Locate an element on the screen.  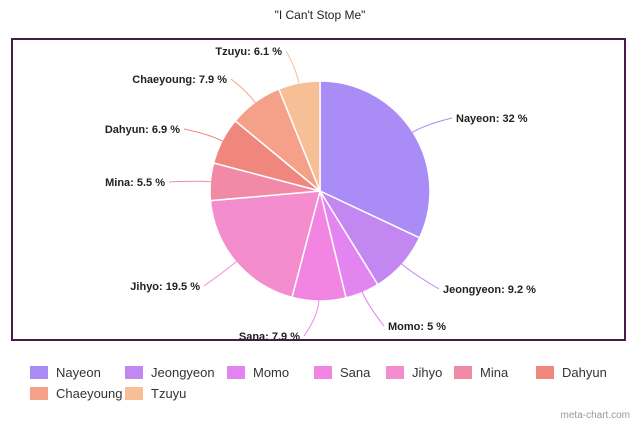
legend-item-dahyun: Dahyun is located at coordinates (571, 372).